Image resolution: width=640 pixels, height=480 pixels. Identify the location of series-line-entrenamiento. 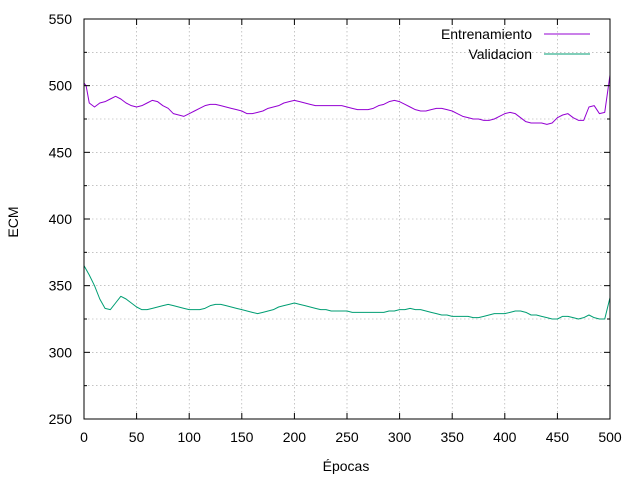
(347, 99).